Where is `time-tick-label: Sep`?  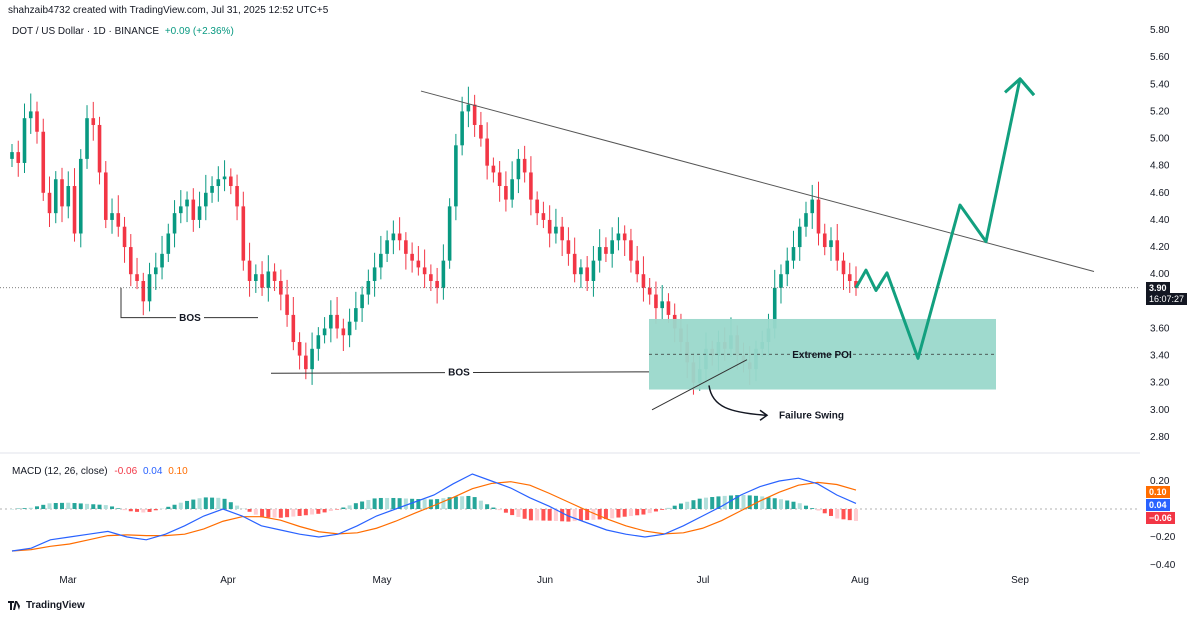 time-tick-label: Sep is located at coordinates (1020, 580).